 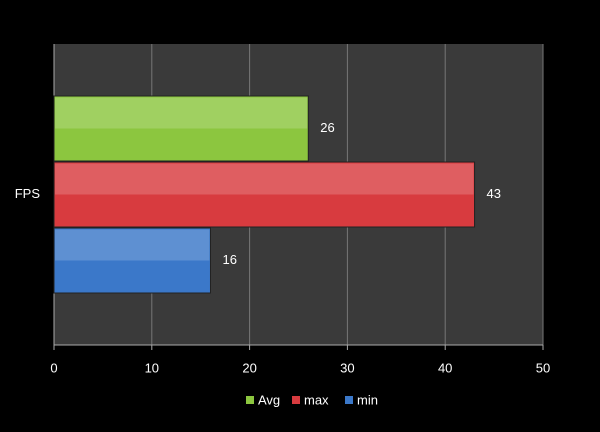 What do you see at coordinates (347, 367) in the screenshot?
I see `x-tick-label: 30` at bounding box center [347, 367].